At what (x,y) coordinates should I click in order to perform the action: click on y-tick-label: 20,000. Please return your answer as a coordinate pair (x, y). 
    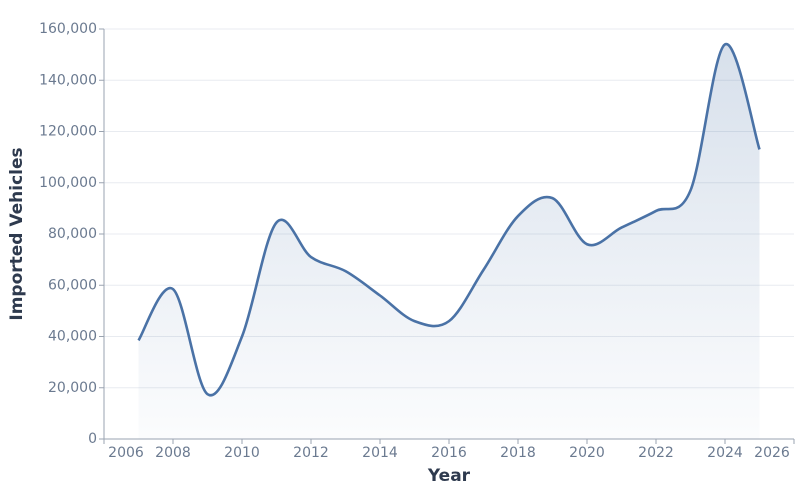
    Looking at the image, I should click on (72, 388).